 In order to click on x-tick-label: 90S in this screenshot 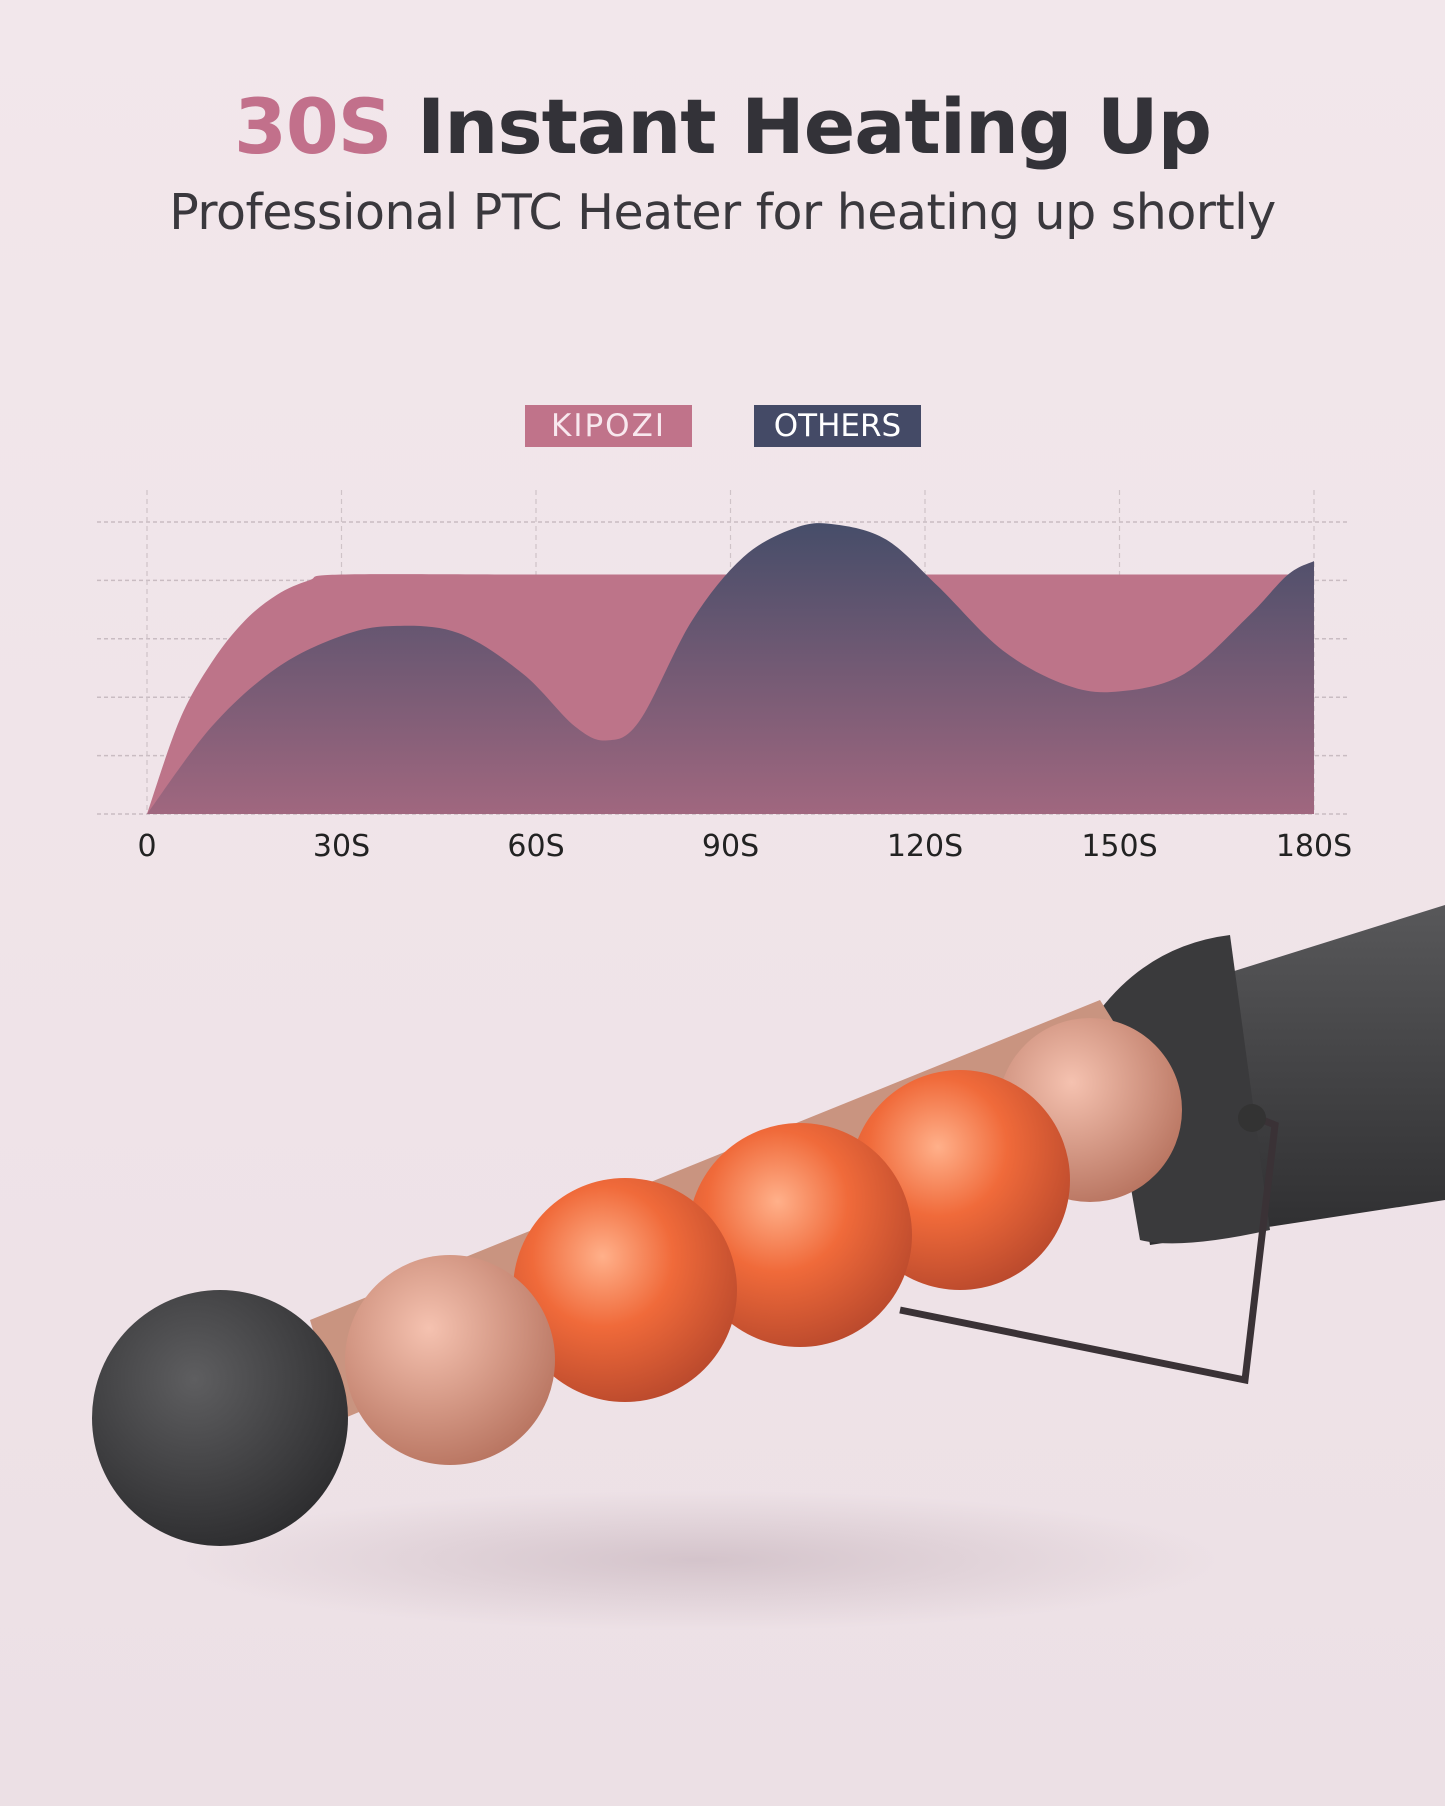, I will do `click(730, 846)`.